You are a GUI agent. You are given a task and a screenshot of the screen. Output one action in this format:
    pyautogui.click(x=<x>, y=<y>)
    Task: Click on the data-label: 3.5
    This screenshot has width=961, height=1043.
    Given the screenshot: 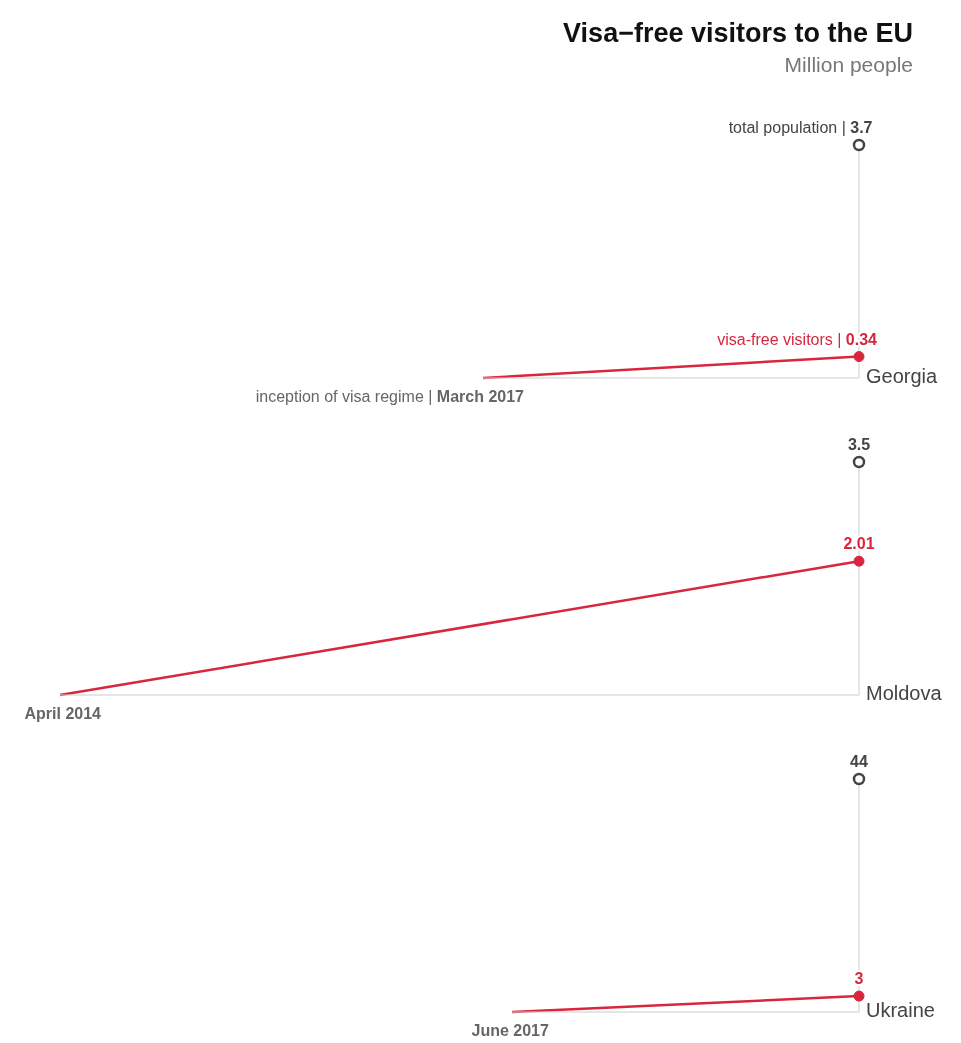 What is the action you would take?
    pyautogui.click(x=859, y=444)
    